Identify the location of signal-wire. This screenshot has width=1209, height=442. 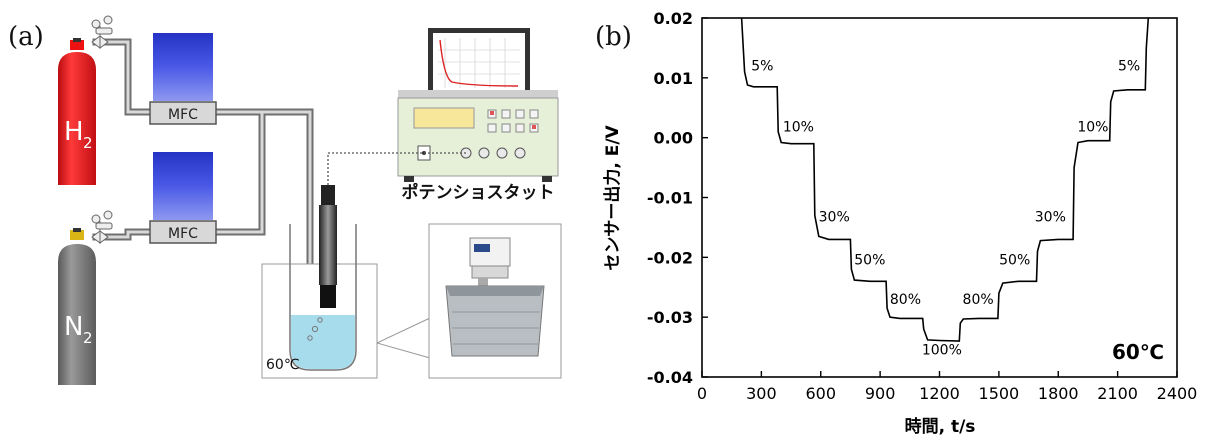
(396, 168).